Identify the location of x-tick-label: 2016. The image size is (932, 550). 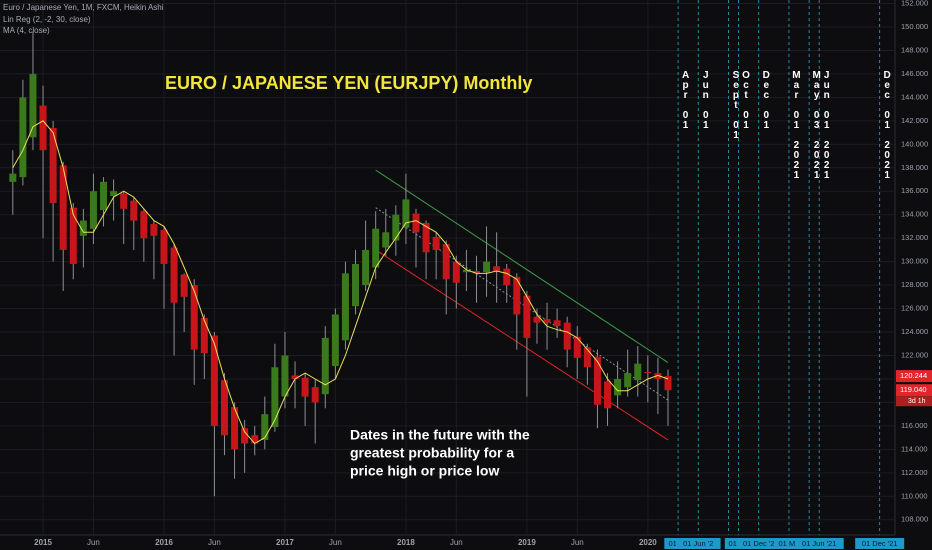
(164, 542).